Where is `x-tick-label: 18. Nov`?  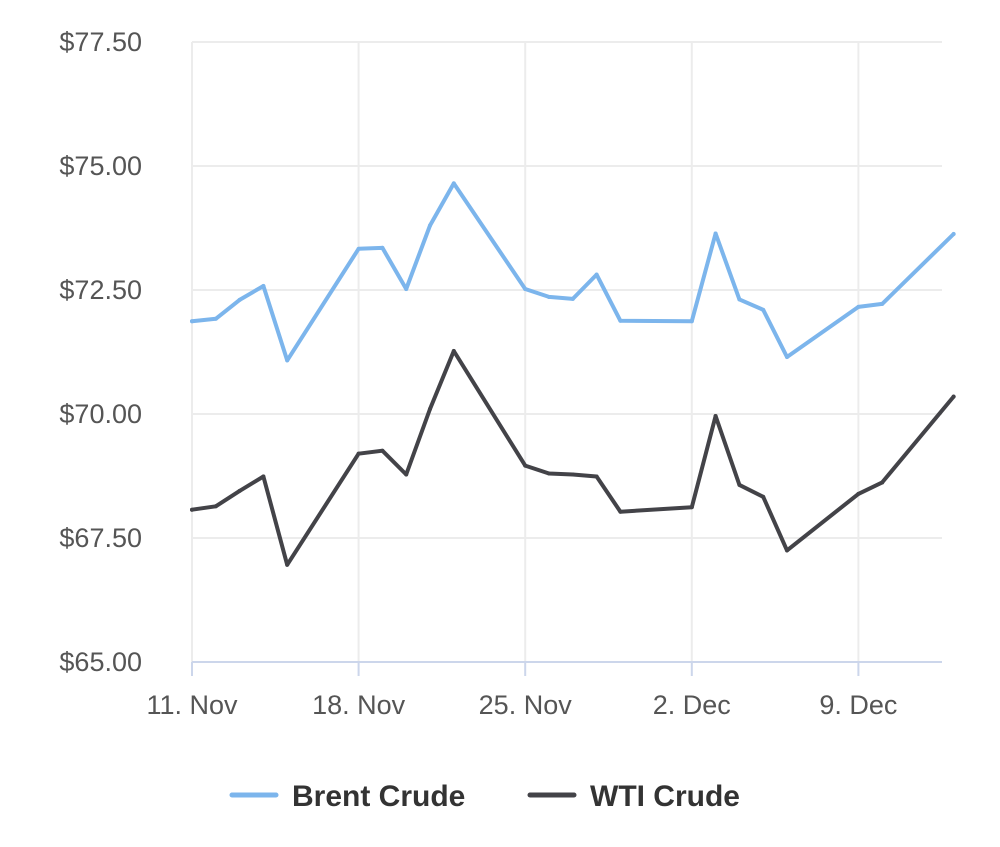
x-tick-label: 18. Nov is located at coordinates (359, 705).